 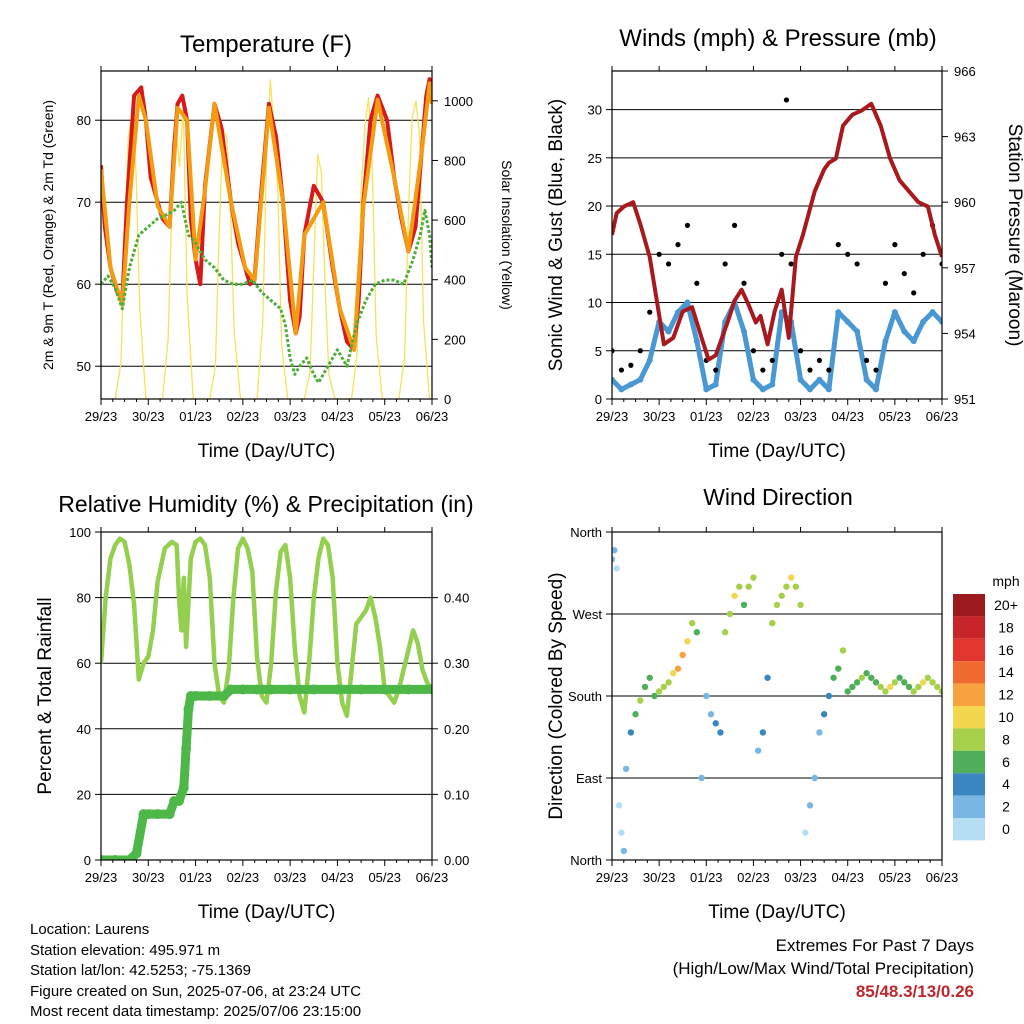 What do you see at coordinates (595, 254) in the screenshot?
I see `y-tick-label: 15` at bounding box center [595, 254].